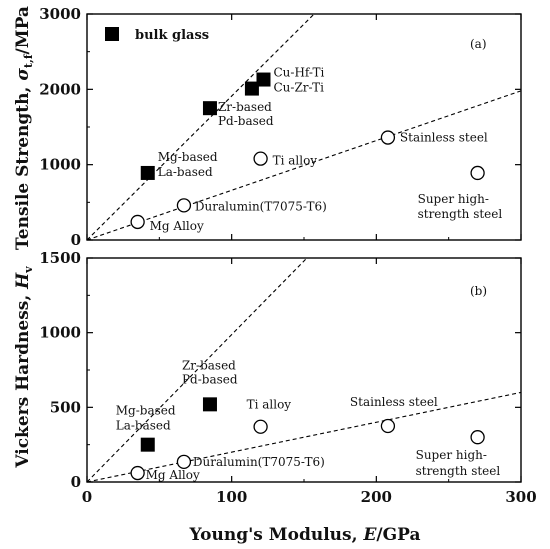  Describe the element at coordinates (260, 158) in the screenshot. I see `panel-a-point-ti-alloy` at that location.